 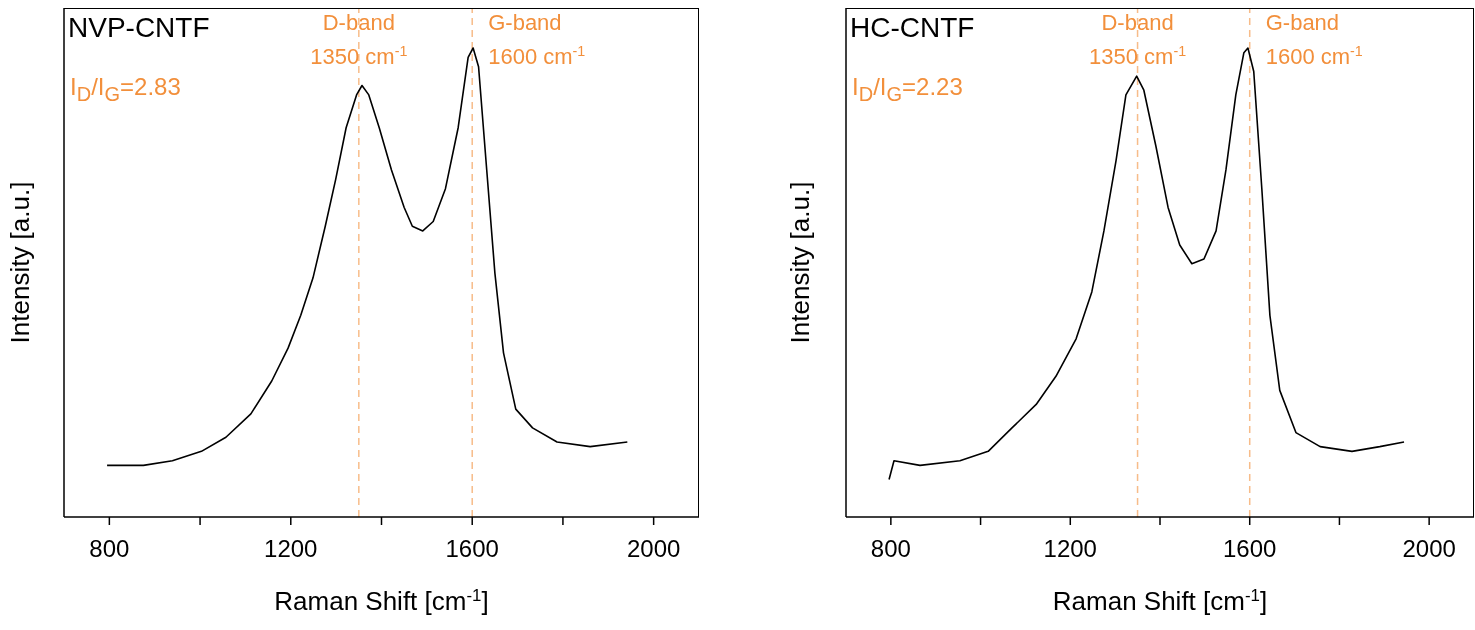 What do you see at coordinates (125, 89) in the screenshot?
I see `annotation: I$_{D}$/I$_{G}$=2.83` at bounding box center [125, 89].